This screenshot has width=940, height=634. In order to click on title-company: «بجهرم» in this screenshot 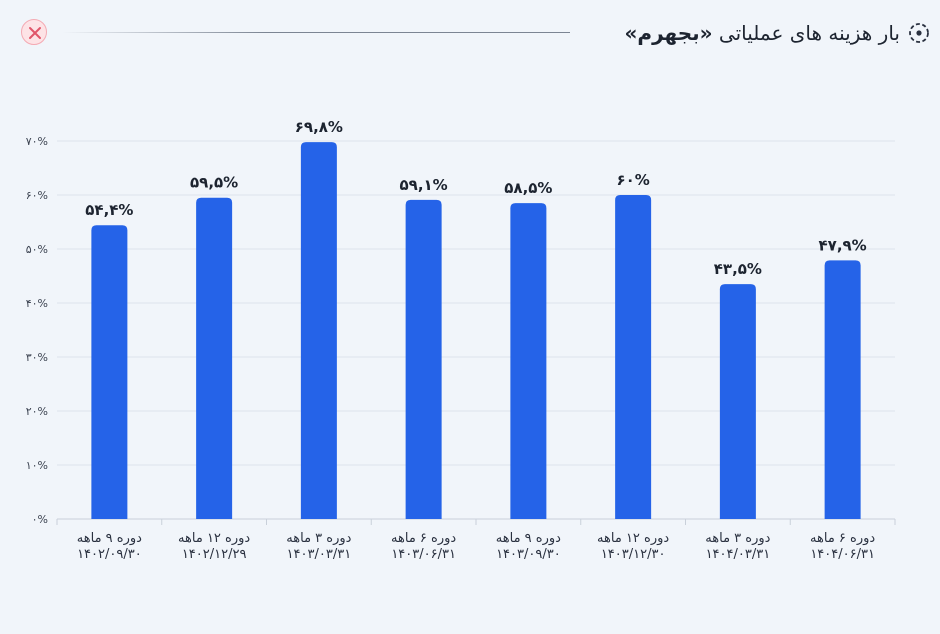, I will do `click(668, 33)`.